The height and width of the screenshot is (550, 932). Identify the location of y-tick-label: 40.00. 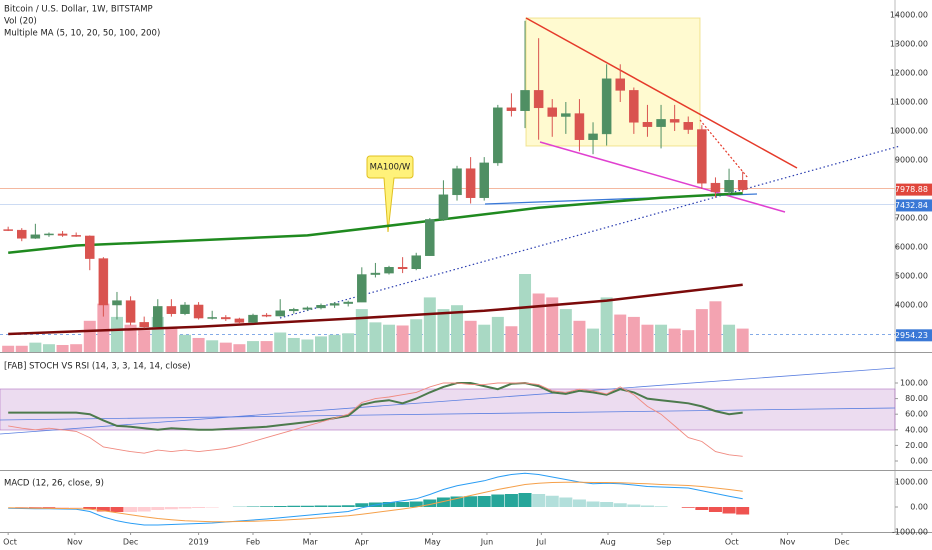
(916, 429).